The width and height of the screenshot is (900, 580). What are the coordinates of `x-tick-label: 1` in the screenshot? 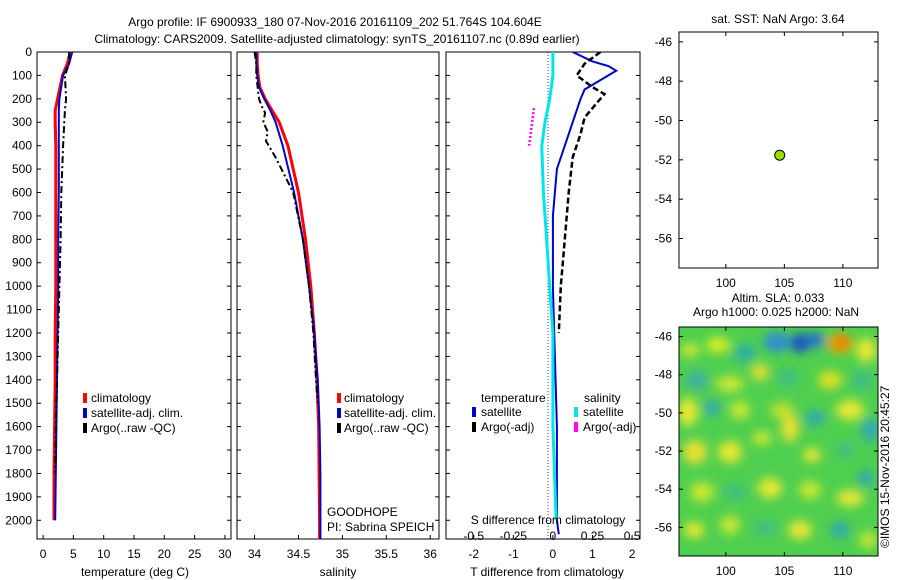 It's located at (592, 554).